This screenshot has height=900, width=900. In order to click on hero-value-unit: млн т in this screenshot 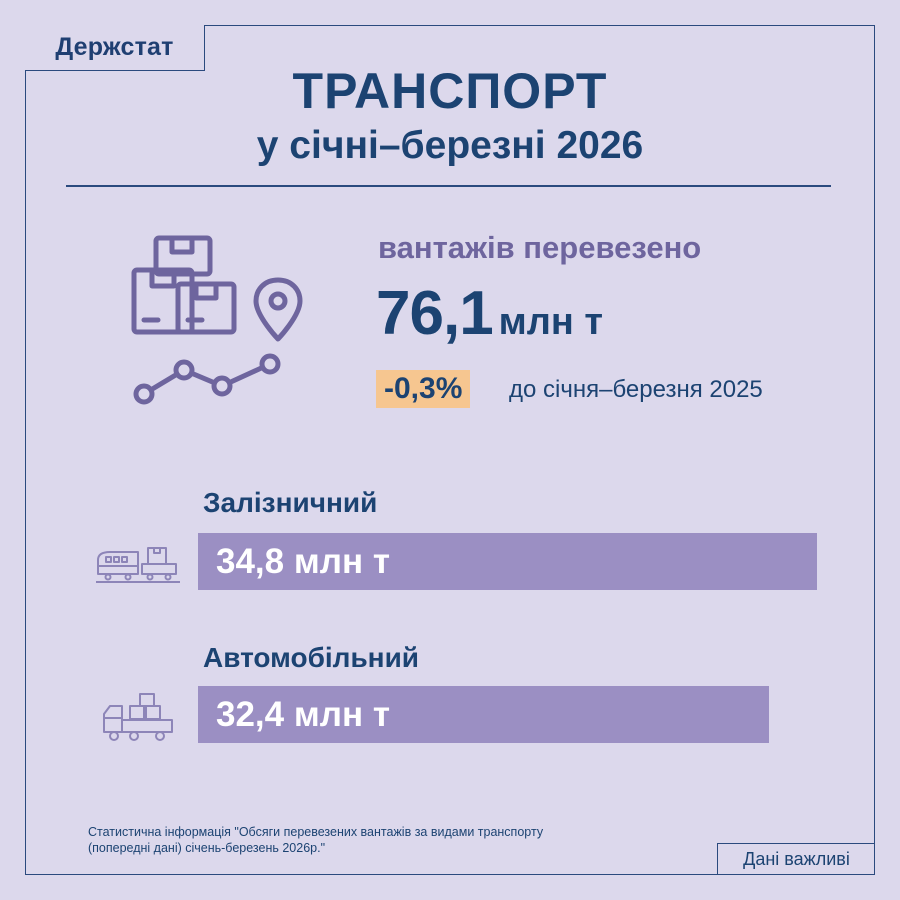, I will do `click(551, 322)`.